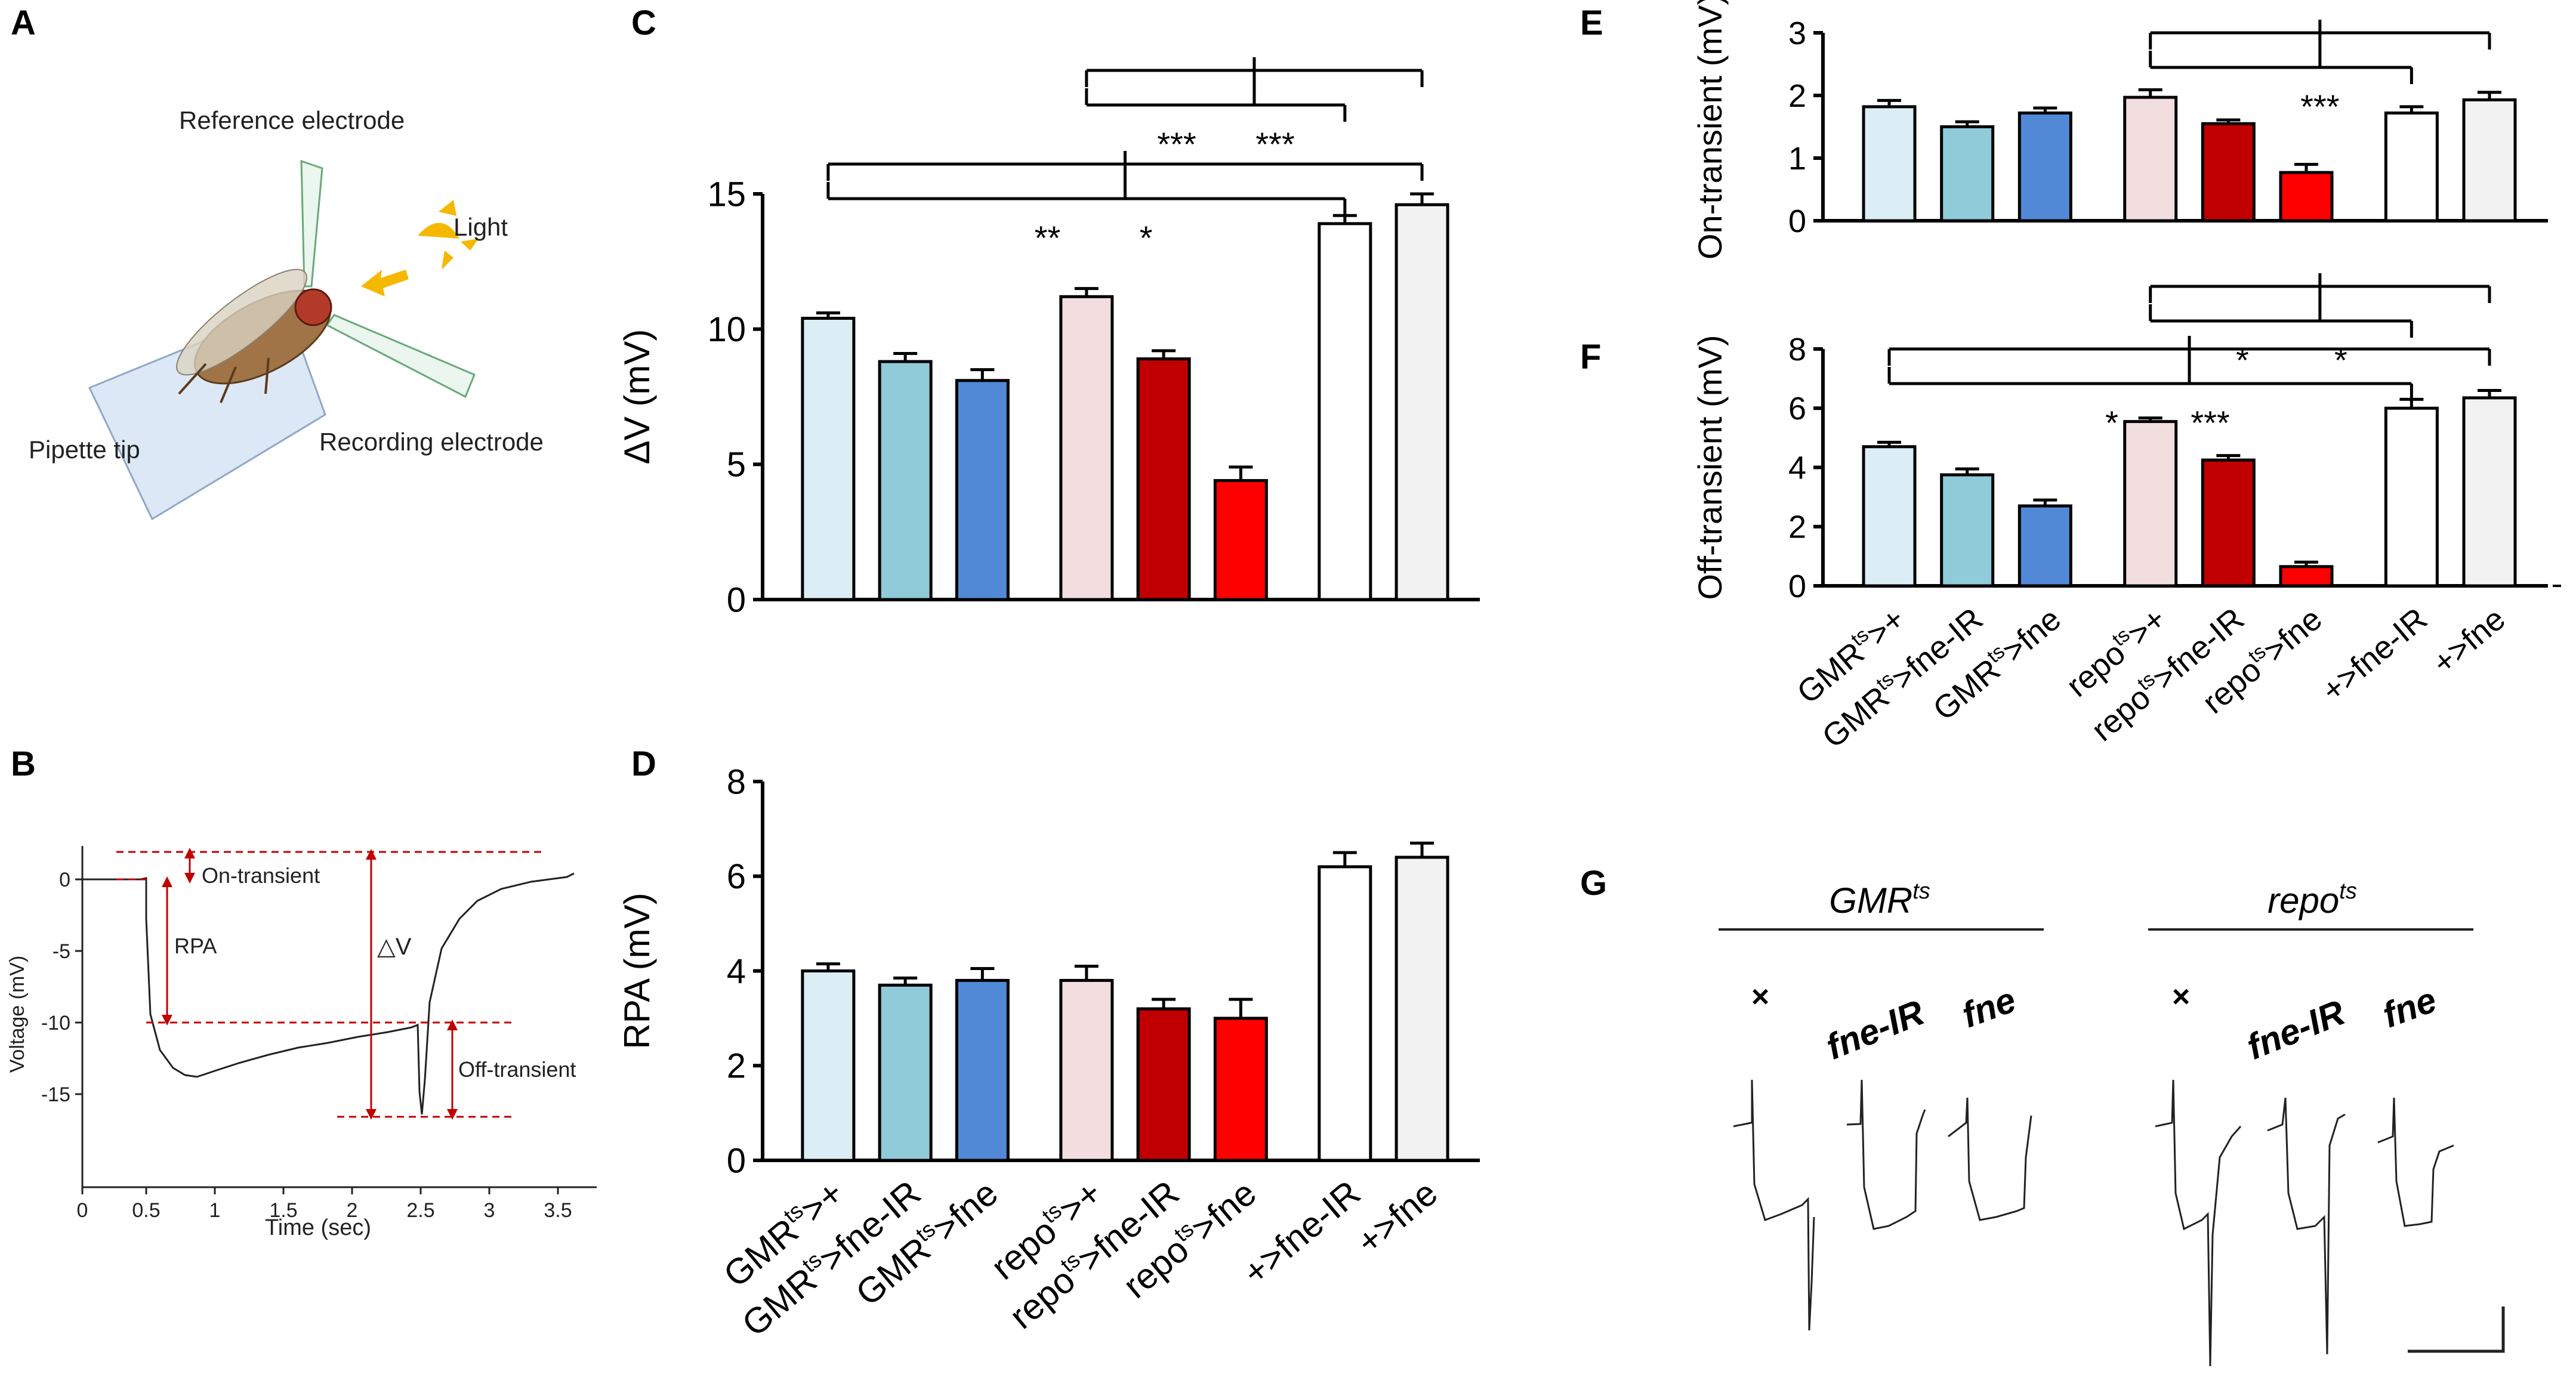 The height and width of the screenshot is (1396, 2576). I want to click on d-ylabel: RPA (mV), so click(637, 970).